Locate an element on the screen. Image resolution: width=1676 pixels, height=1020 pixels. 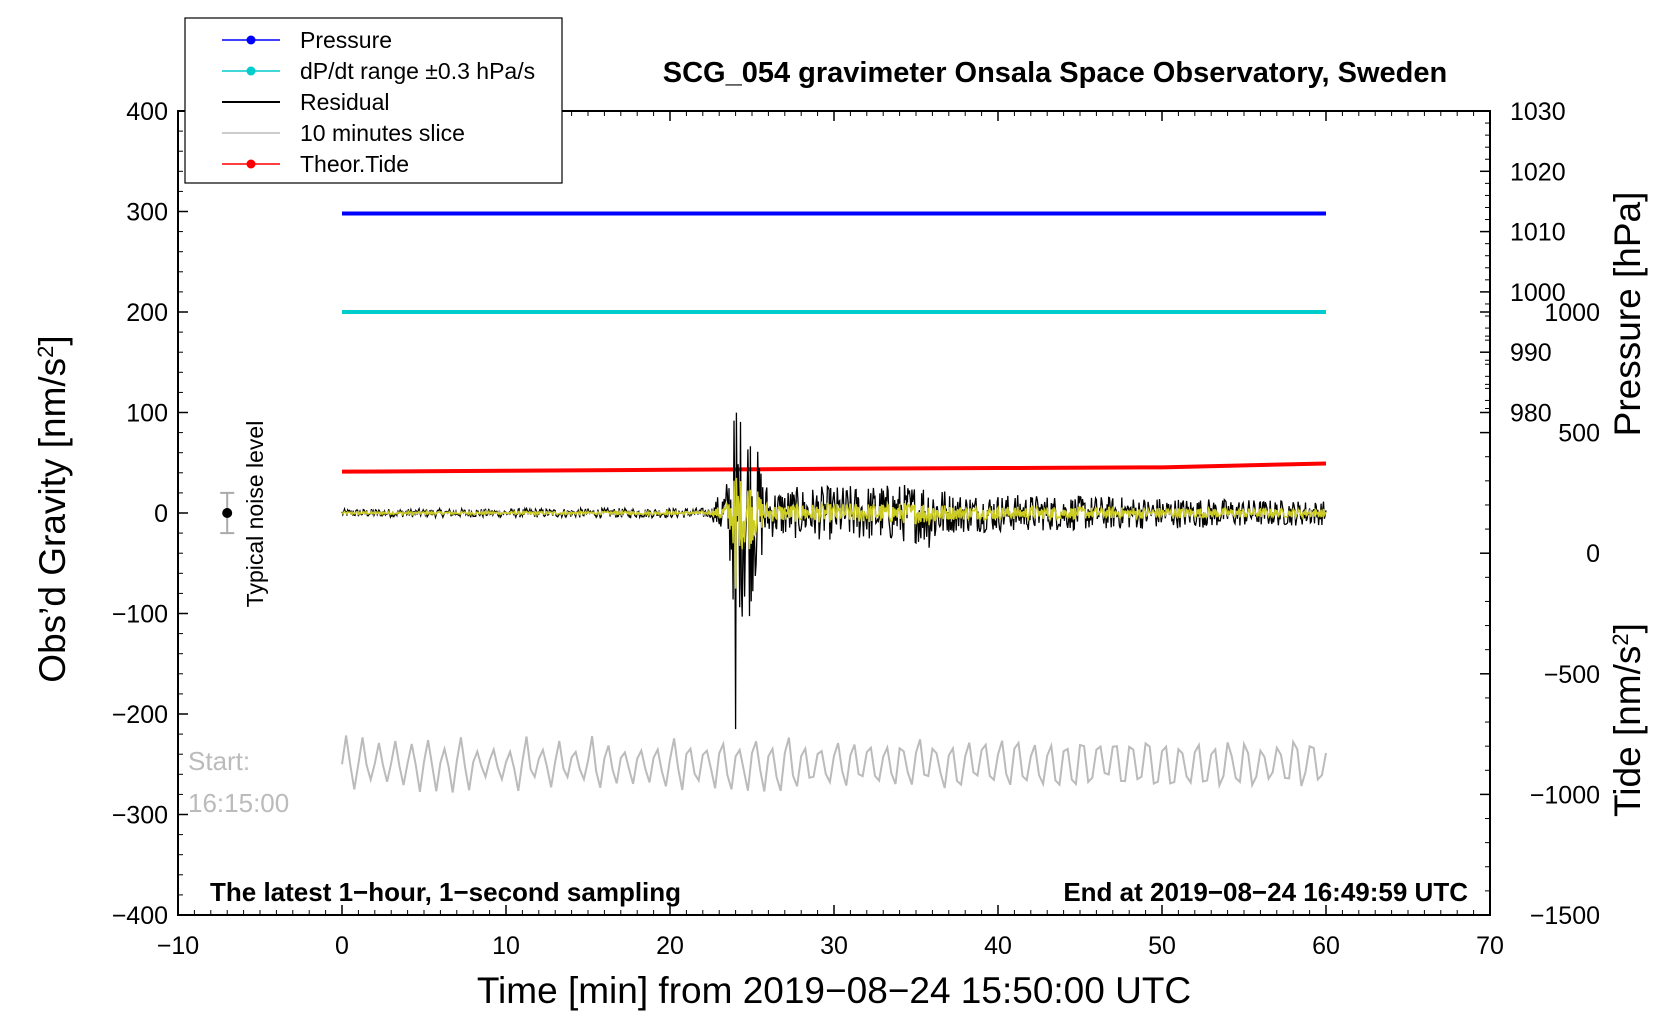
bottom-left-note: The latest 1−hour, 1−second sampling is located at coordinates (445, 892).